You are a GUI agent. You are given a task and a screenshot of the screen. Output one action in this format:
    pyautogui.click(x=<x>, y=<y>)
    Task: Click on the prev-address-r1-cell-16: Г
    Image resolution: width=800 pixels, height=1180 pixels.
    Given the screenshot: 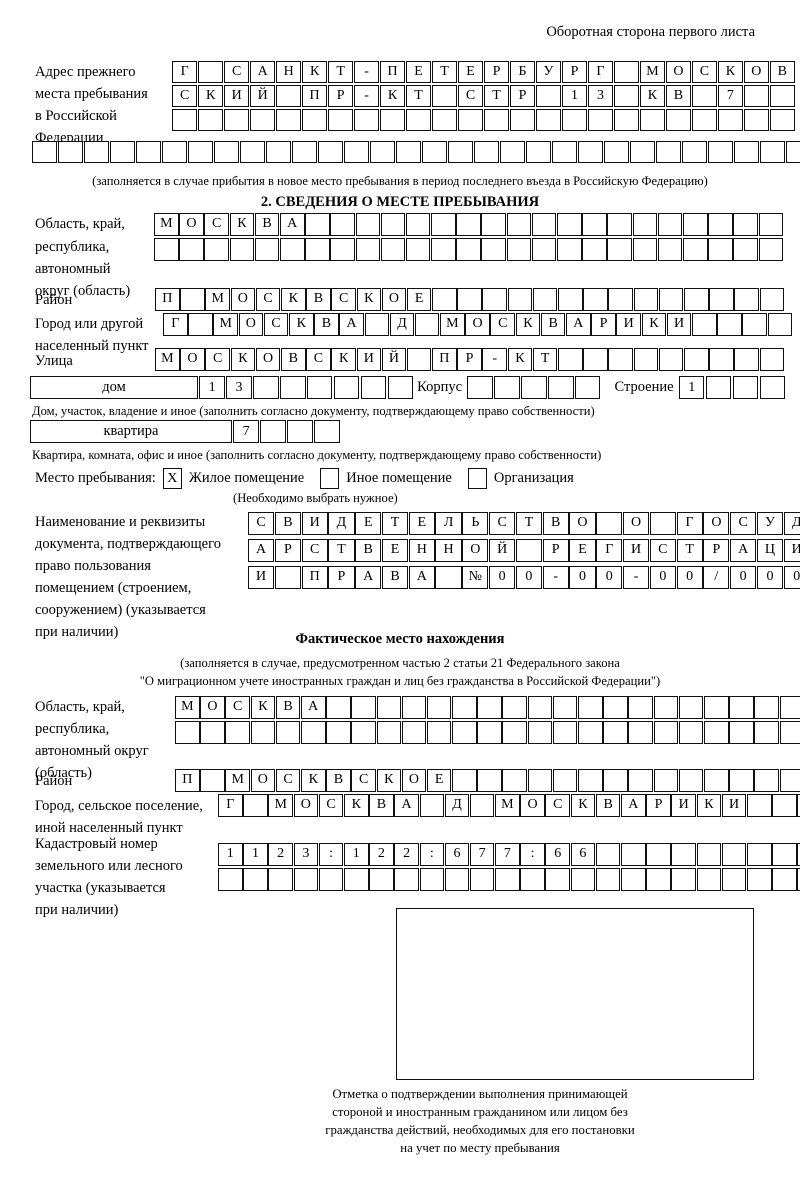 What is the action you would take?
    pyautogui.click(x=600, y=72)
    